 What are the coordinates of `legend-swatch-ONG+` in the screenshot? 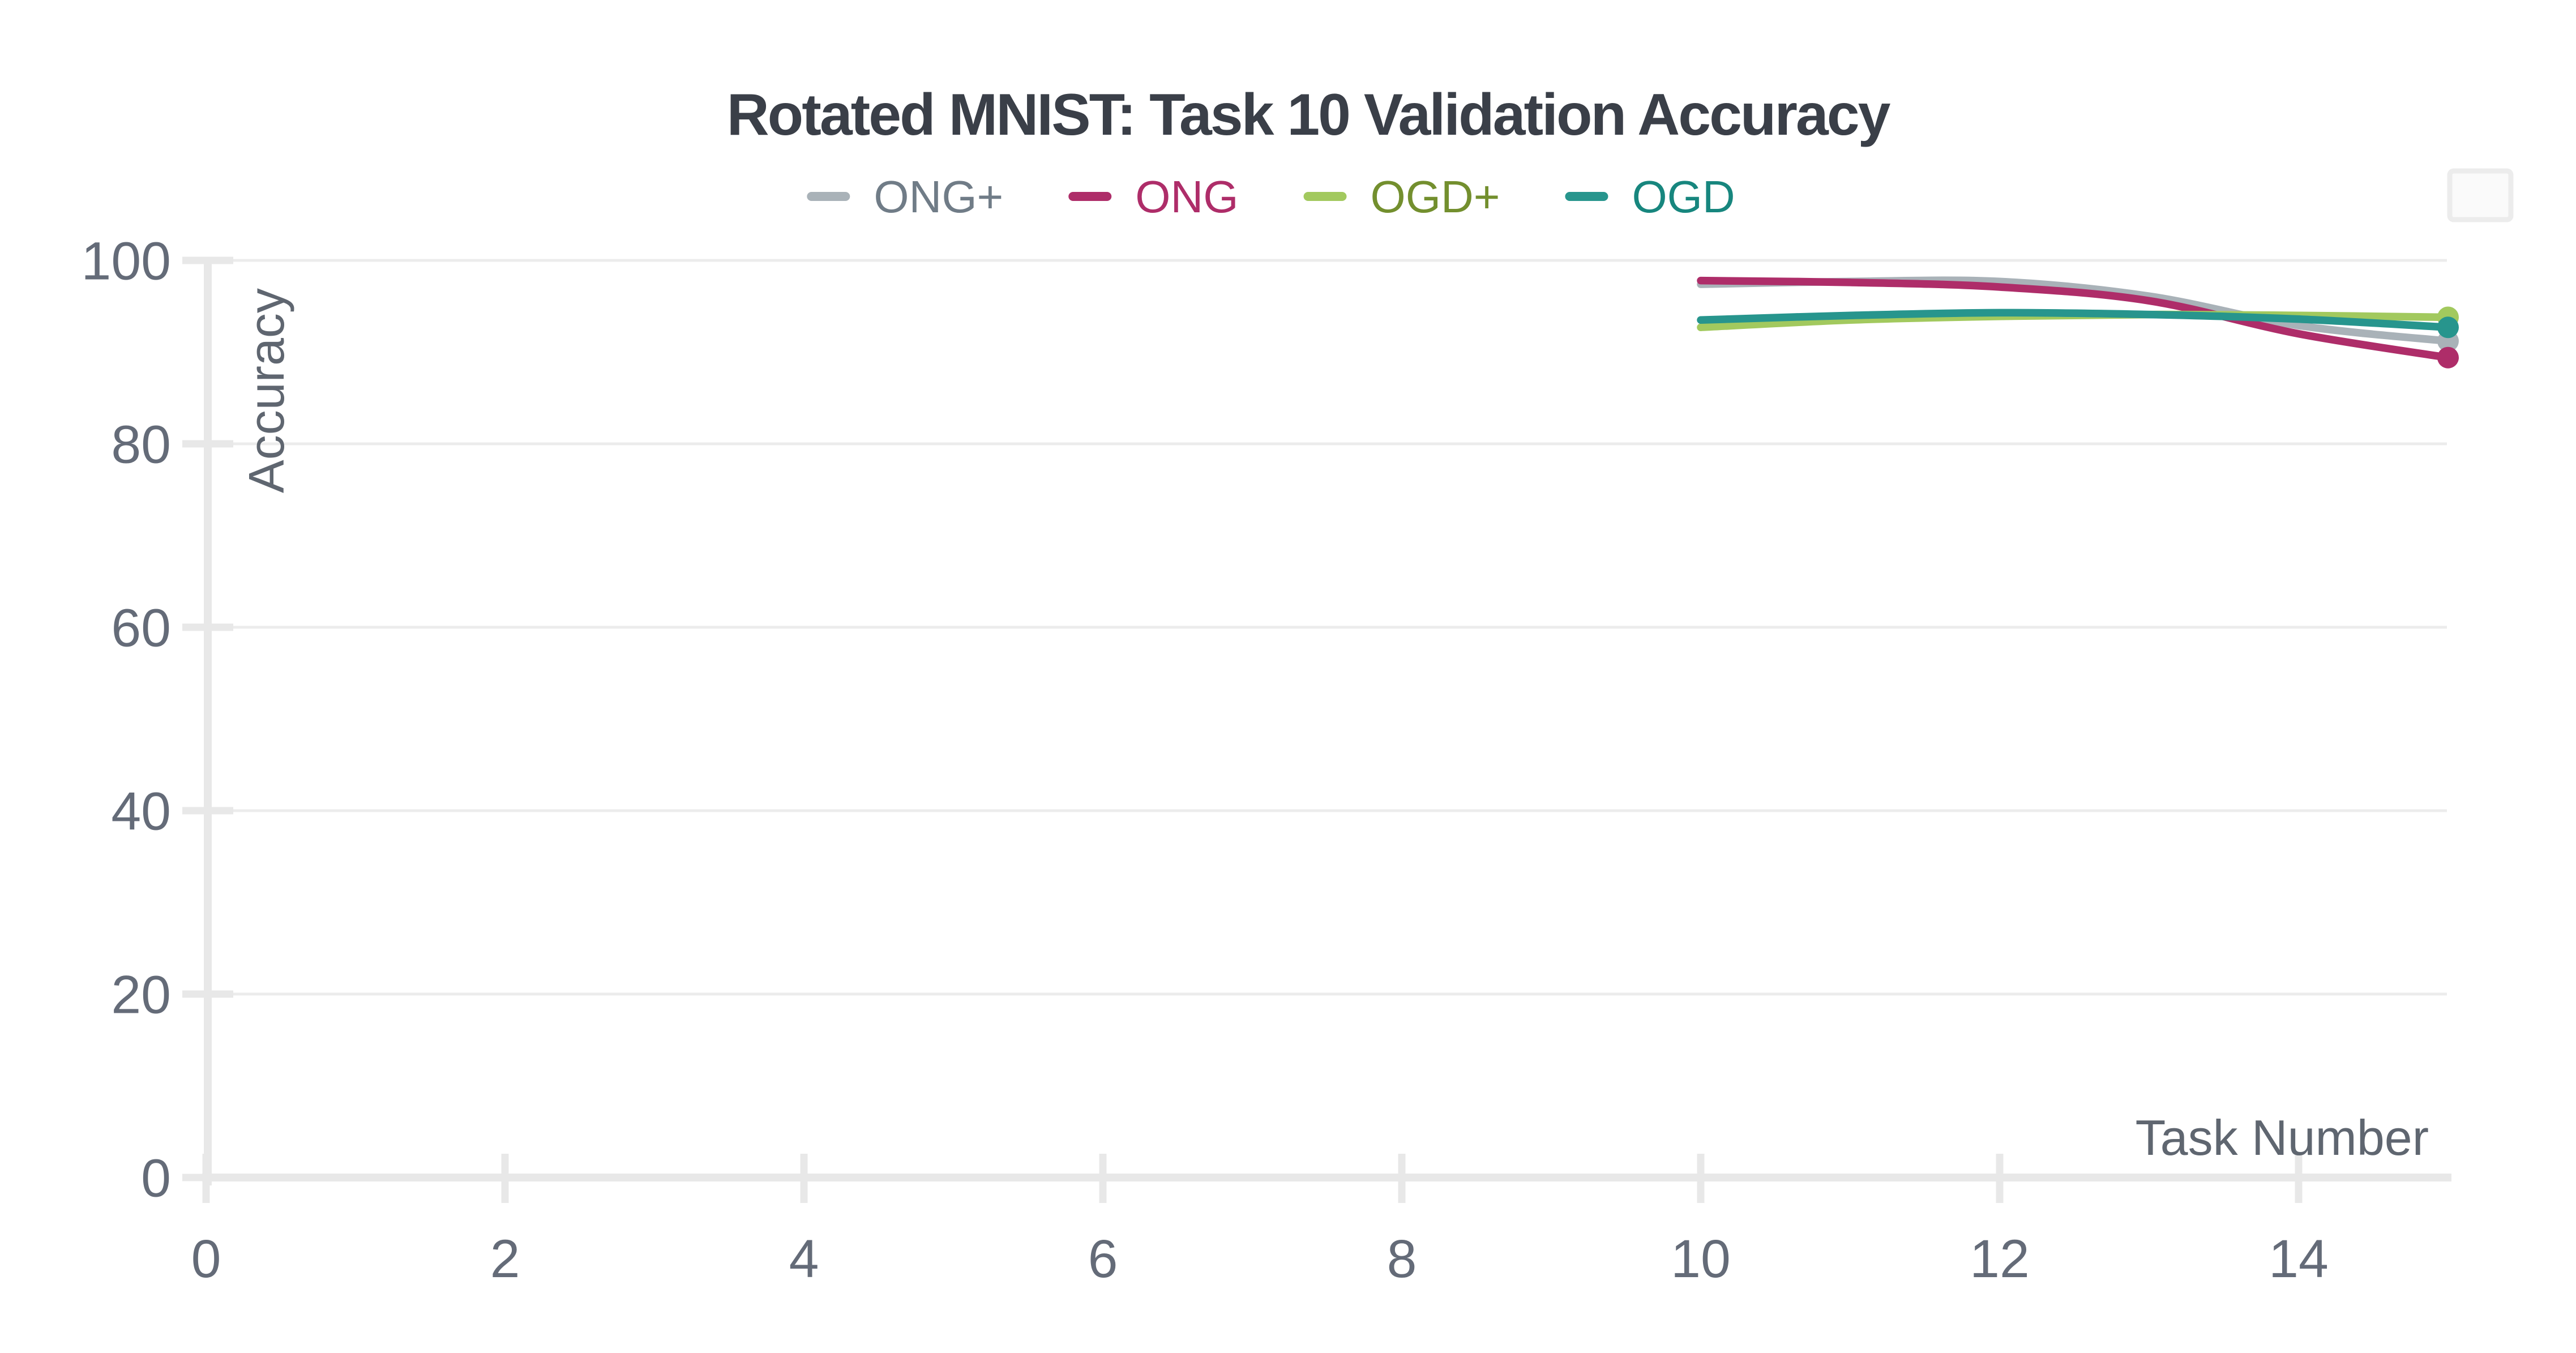 It's located at (828, 196).